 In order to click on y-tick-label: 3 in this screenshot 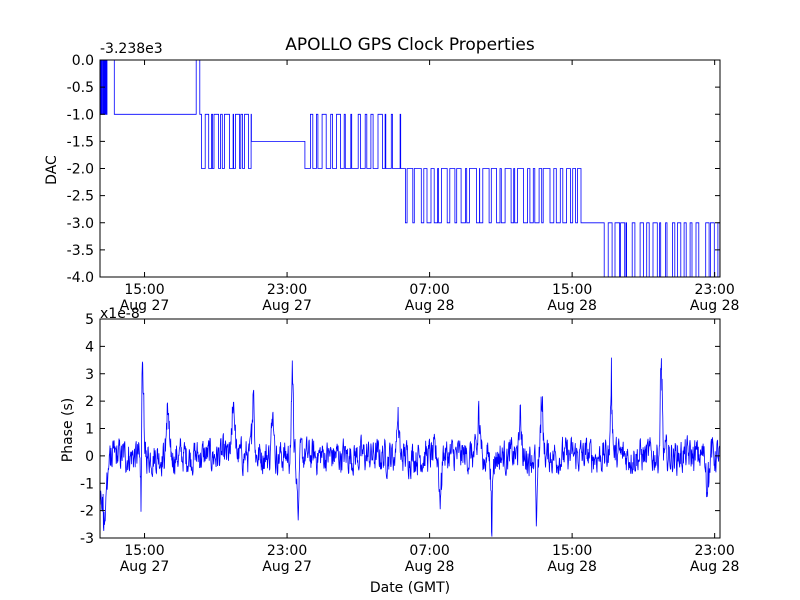, I will do `click(89, 375)`.